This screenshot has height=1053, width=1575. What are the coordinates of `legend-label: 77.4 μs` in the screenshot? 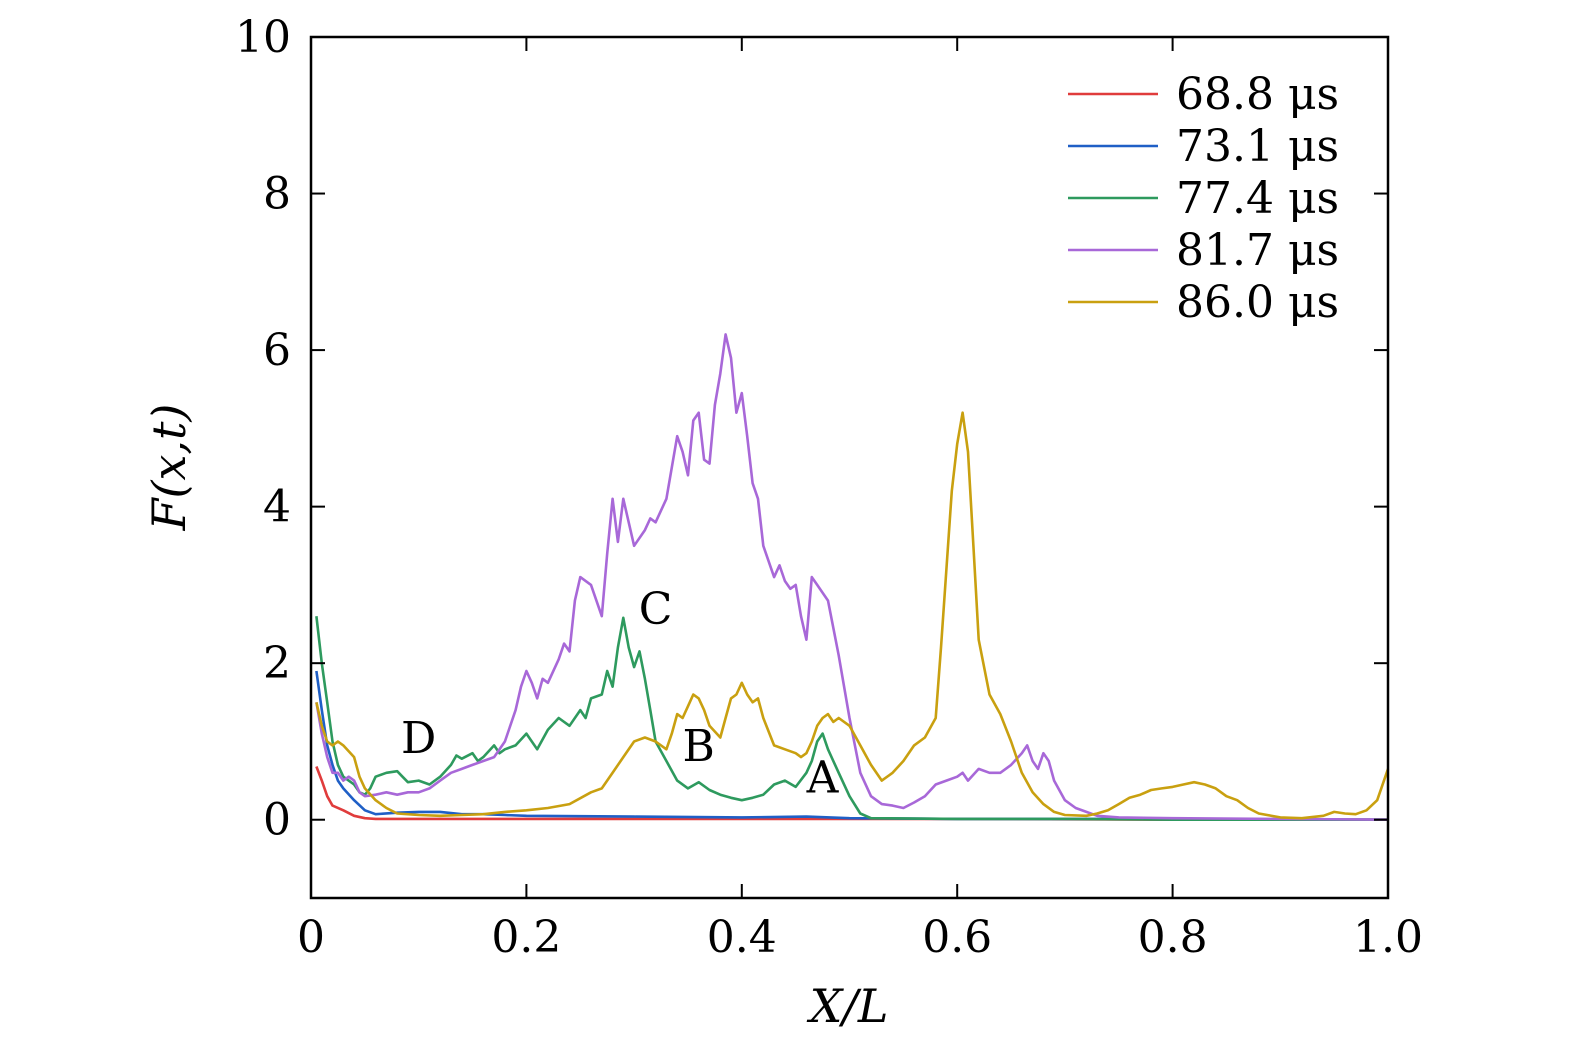 It's located at (1257, 198).